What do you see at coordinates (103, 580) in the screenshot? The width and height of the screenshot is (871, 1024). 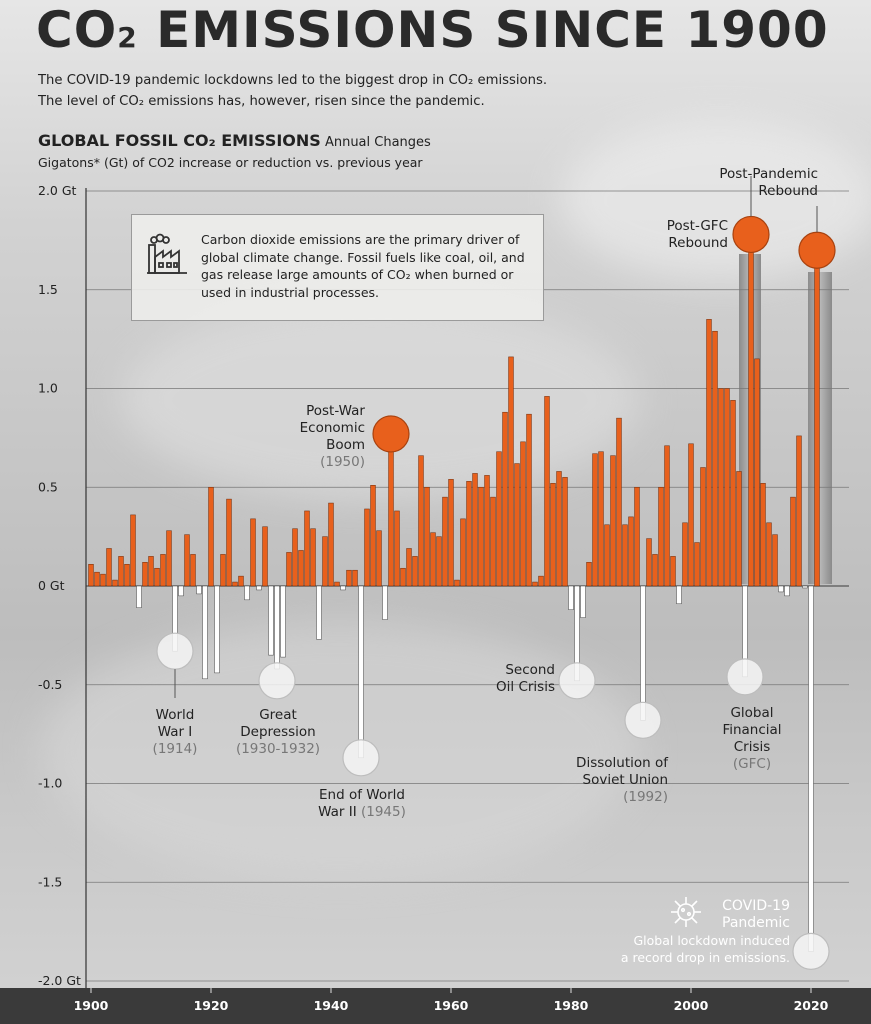 I see `bar-1902` at bounding box center [103, 580].